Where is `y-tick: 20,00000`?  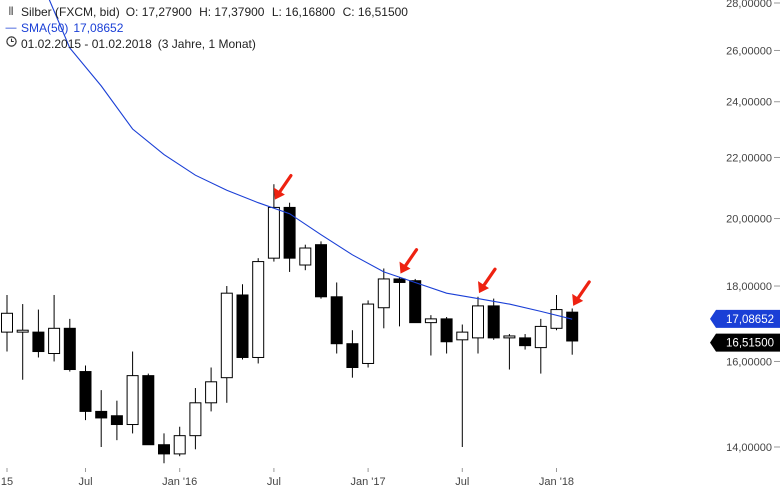
y-tick: 20,00000 is located at coordinates (753, 220).